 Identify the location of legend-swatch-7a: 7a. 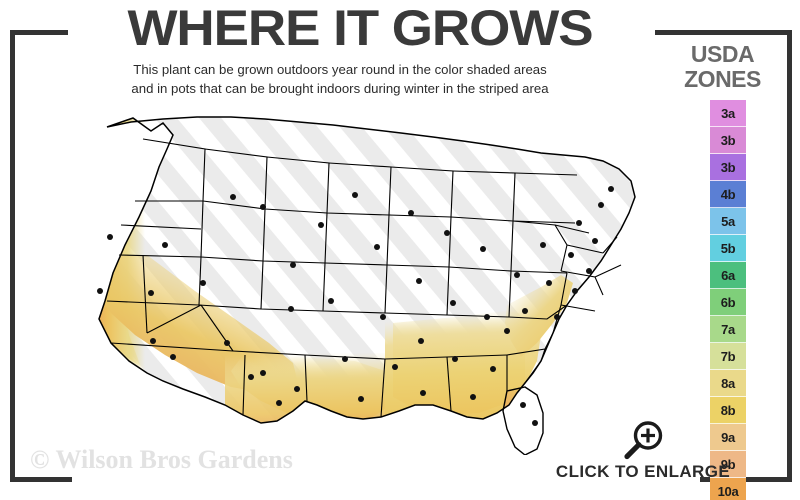
(728, 329).